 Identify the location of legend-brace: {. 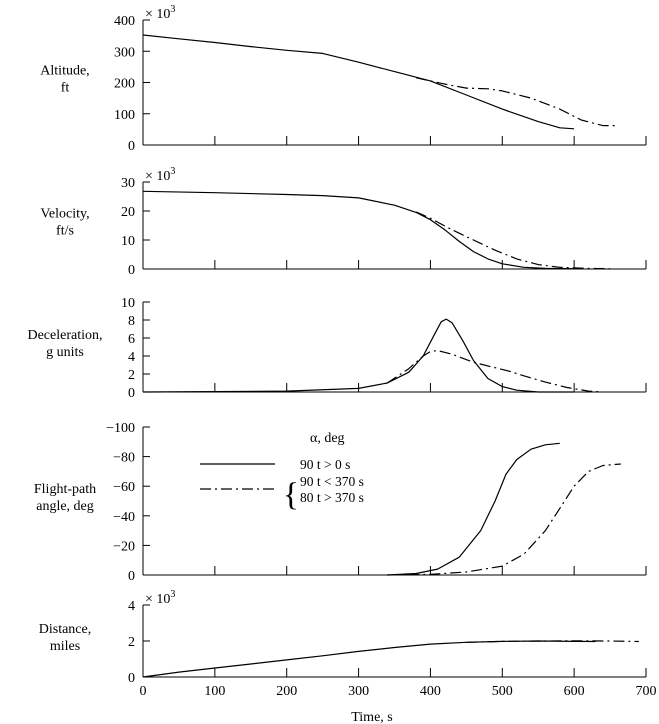
(291, 495).